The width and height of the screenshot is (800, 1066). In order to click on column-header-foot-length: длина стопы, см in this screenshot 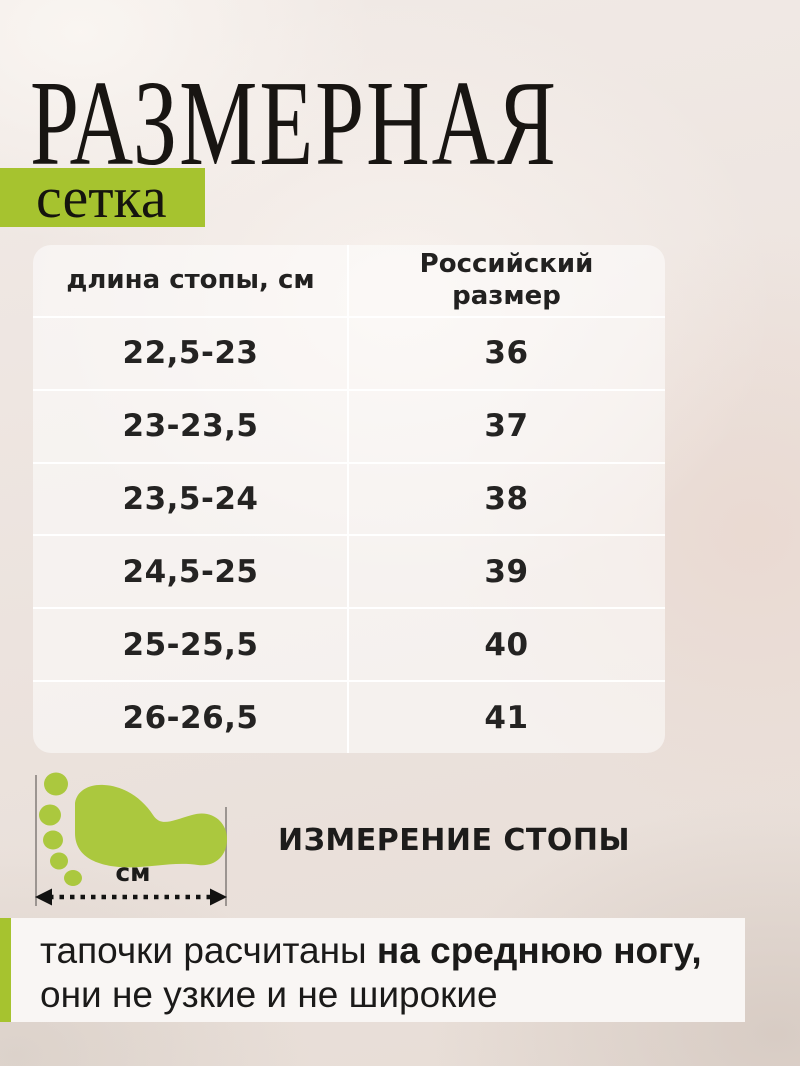, I will do `click(190, 279)`.